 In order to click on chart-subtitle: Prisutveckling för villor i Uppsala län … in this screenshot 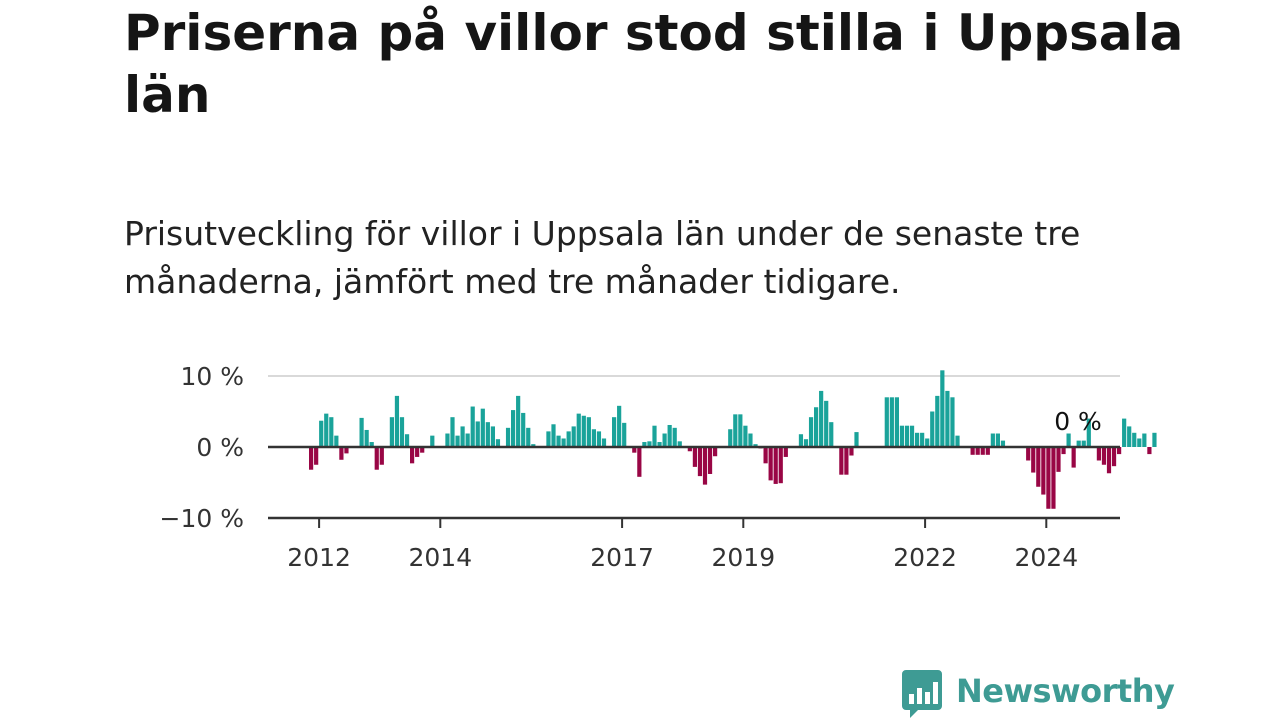, I will do `click(602, 257)`.